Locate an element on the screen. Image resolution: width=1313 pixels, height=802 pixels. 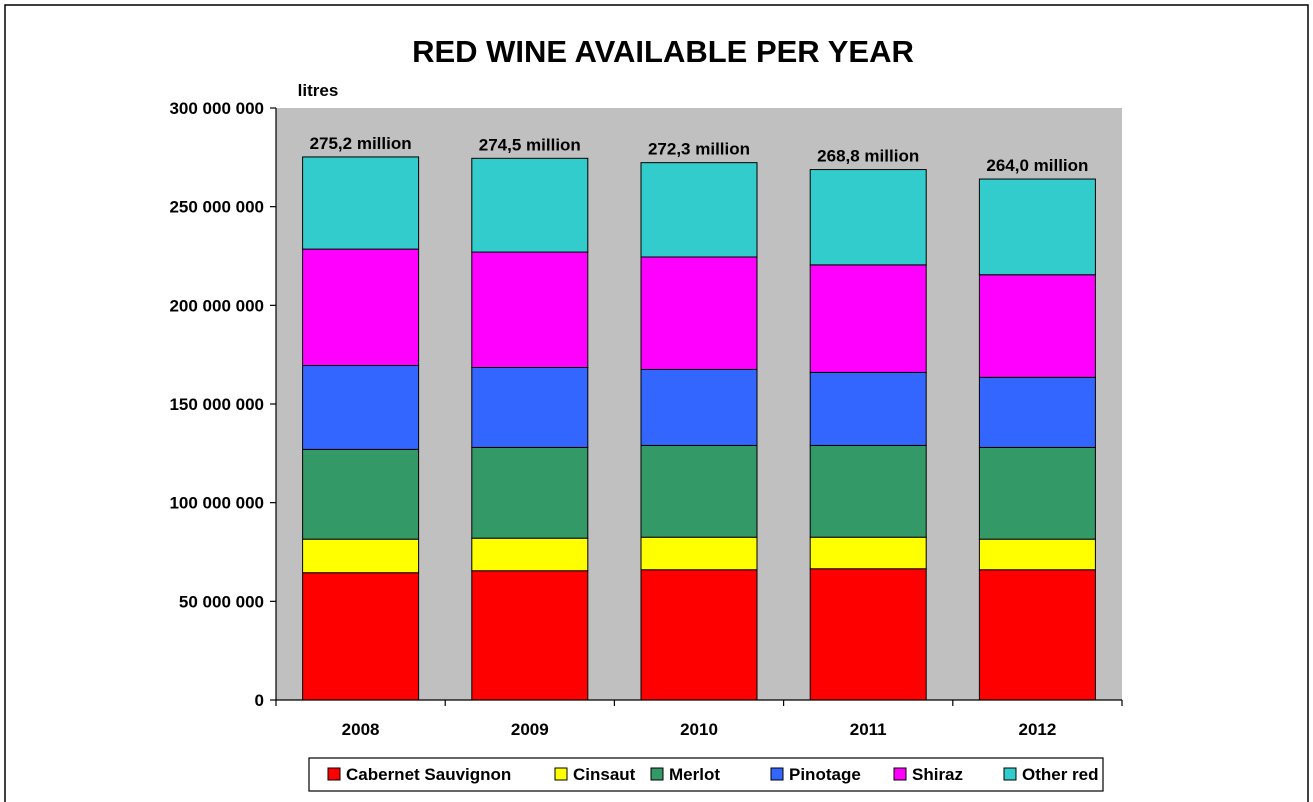
legend-label-other-red: Other red is located at coordinates (1060, 774).